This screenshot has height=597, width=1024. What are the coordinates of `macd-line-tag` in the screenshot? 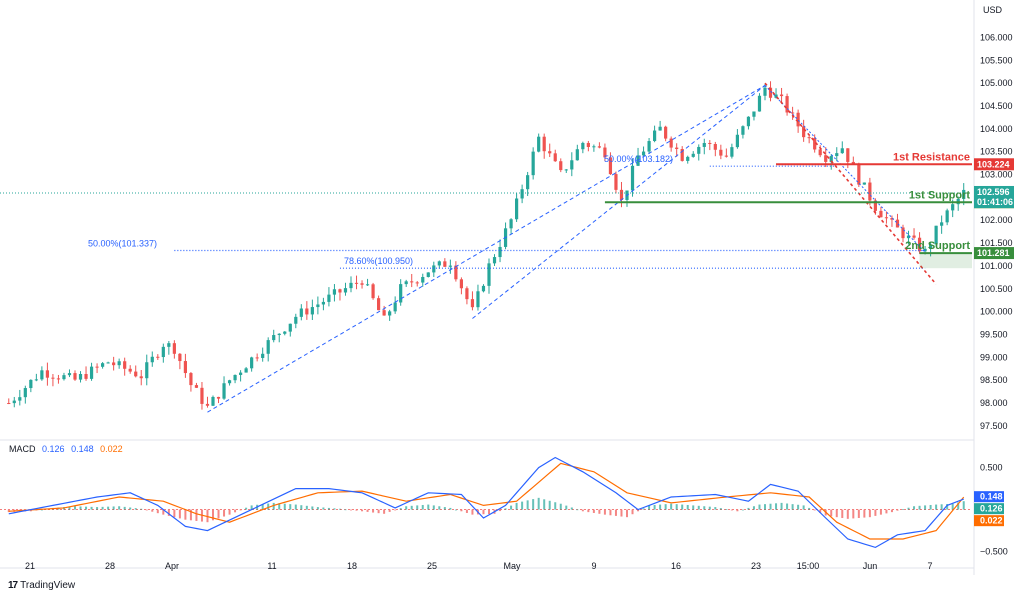 It's located at (989, 509).